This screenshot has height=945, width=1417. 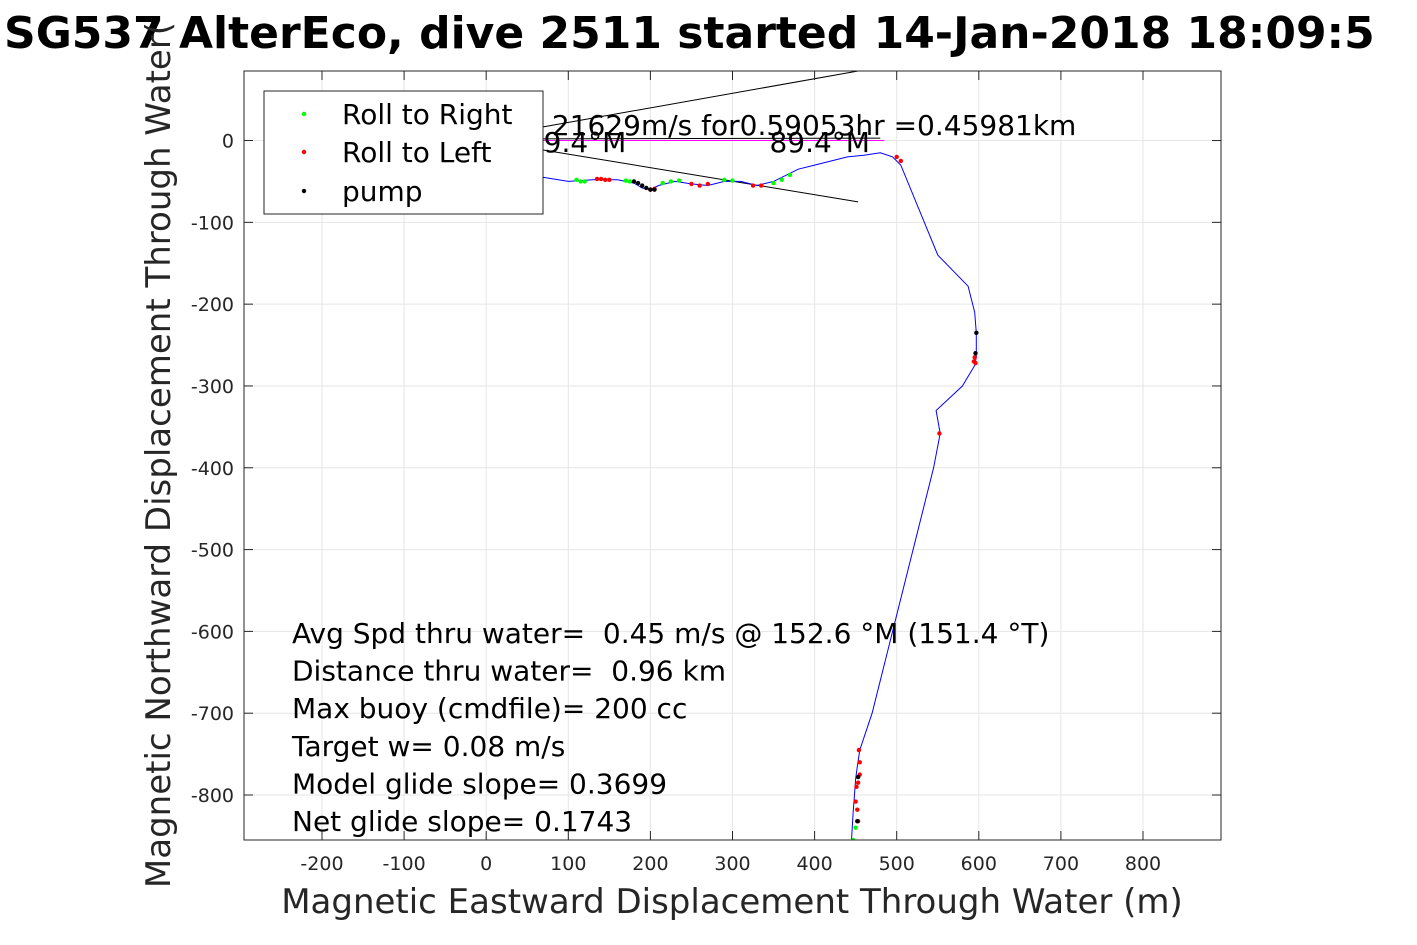 What do you see at coordinates (427, 114) in the screenshot?
I see `legend-label-roll-right: Roll to Right` at bounding box center [427, 114].